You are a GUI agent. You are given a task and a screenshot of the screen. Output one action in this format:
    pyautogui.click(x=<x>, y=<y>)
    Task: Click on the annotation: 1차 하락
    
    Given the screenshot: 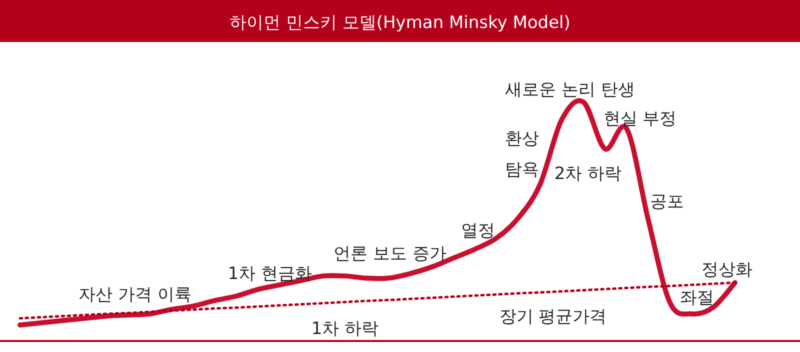 What is the action you would take?
    pyautogui.click(x=345, y=329)
    